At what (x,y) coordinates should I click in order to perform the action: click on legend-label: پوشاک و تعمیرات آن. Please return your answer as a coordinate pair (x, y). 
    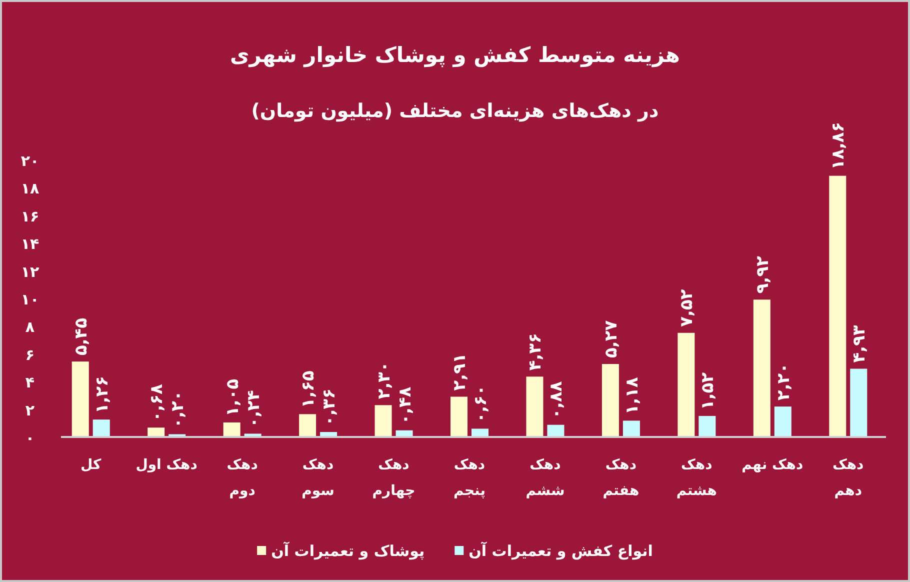
    Looking at the image, I should click on (348, 550).